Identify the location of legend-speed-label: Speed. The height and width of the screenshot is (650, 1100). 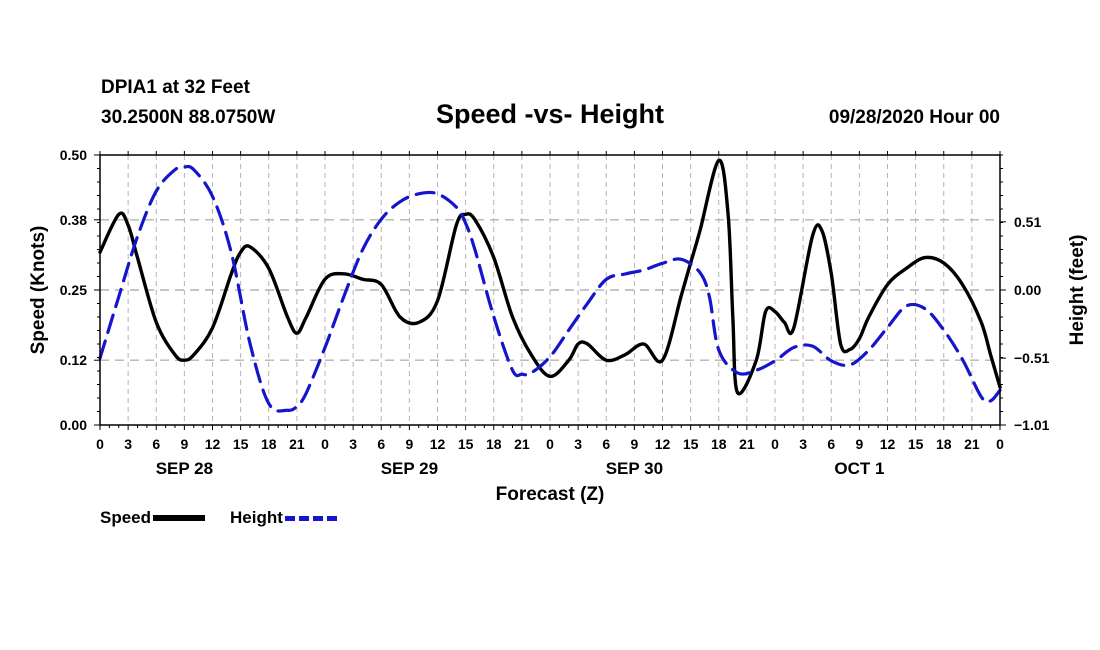
(126, 517).